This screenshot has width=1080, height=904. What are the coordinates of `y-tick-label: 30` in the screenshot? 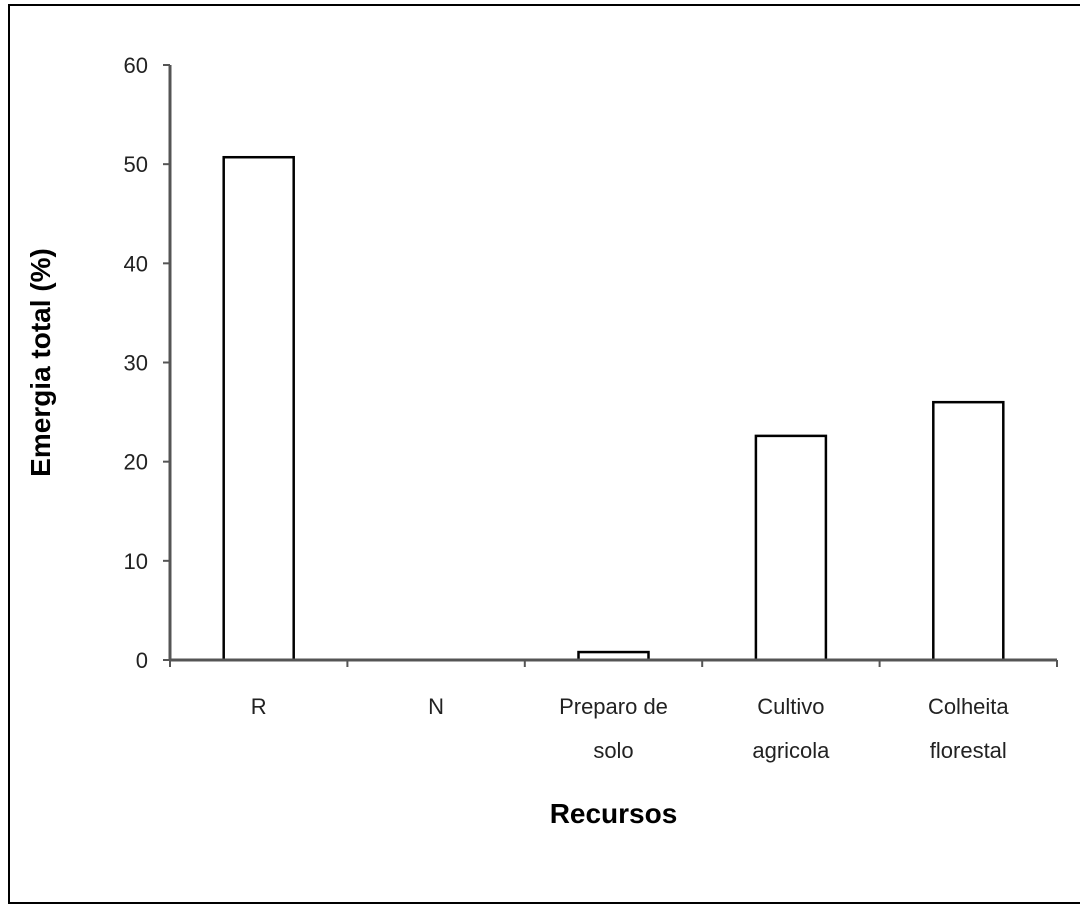 It's located at (136, 363).